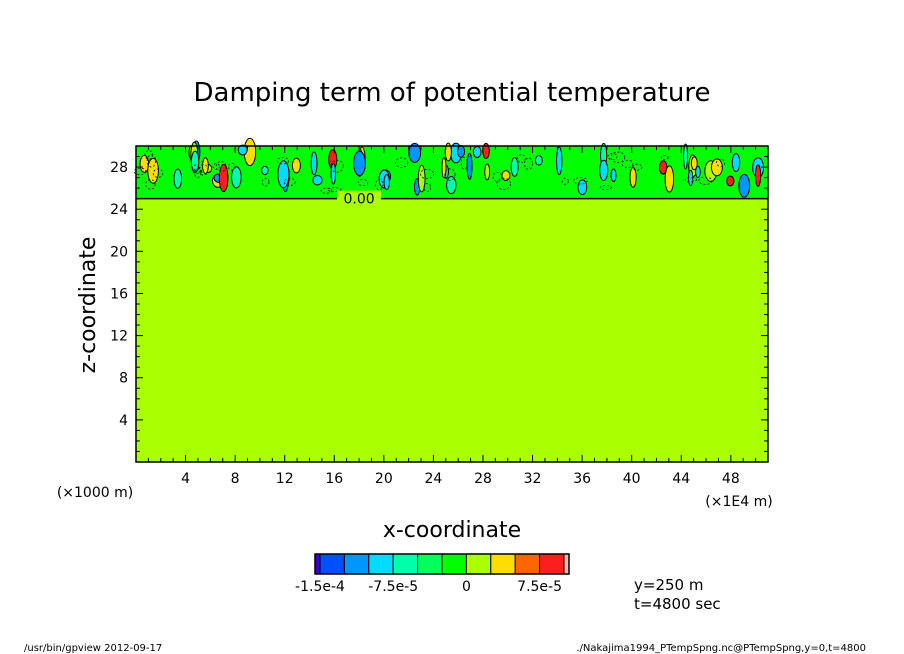 Image resolution: width=904 pixels, height=654 pixels. What do you see at coordinates (119, 210) in the screenshot?
I see `y-tick-label: 24` at bounding box center [119, 210].